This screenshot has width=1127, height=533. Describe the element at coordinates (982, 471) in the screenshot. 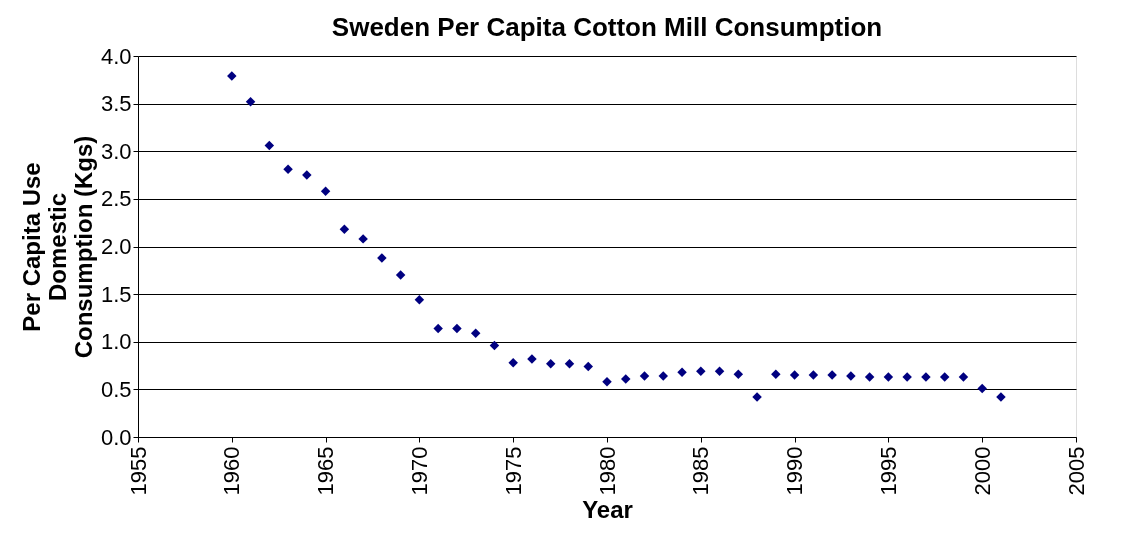

I see `x-tick-label: 2000` at that location.